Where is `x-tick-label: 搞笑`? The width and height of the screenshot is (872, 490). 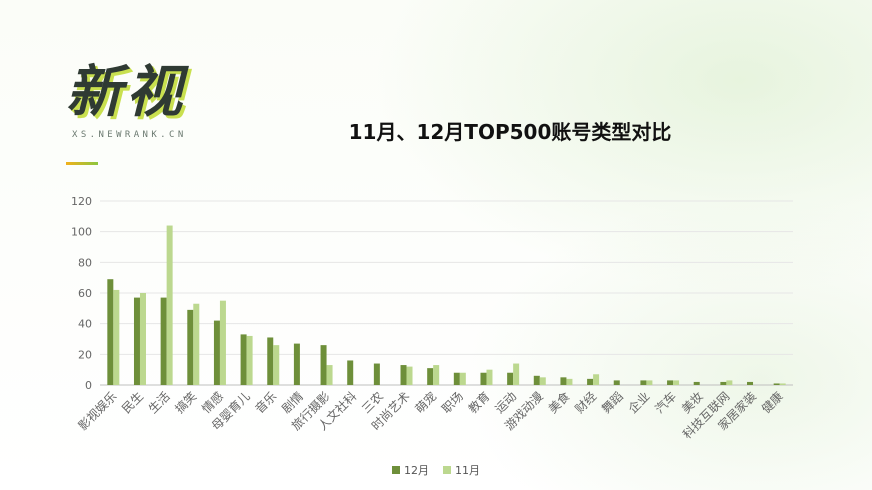
x-tick-label: 搞笑 is located at coordinates (186, 403).